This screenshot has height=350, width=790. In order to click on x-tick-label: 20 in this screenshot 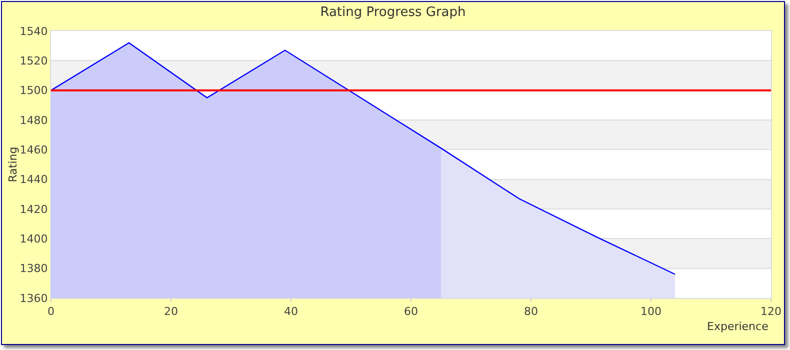, I will do `click(171, 311)`.